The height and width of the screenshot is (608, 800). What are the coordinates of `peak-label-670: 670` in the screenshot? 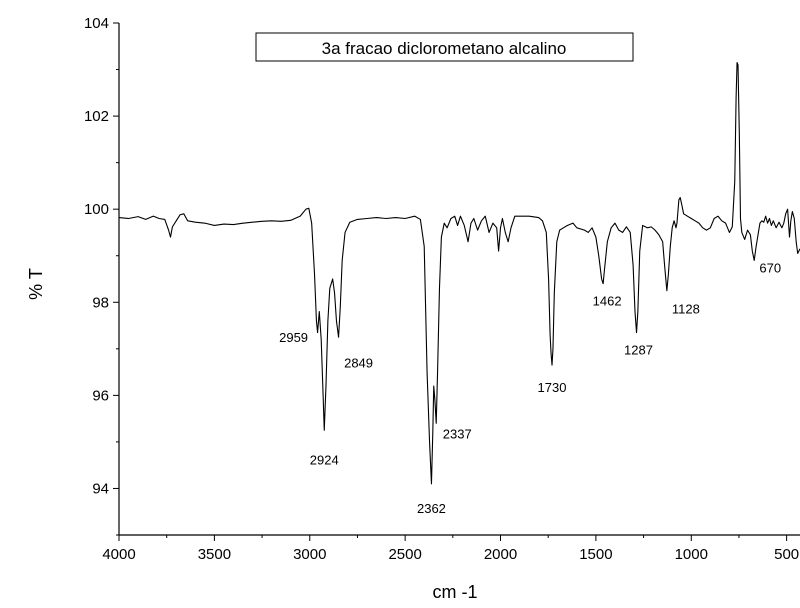 It's located at (770, 267).